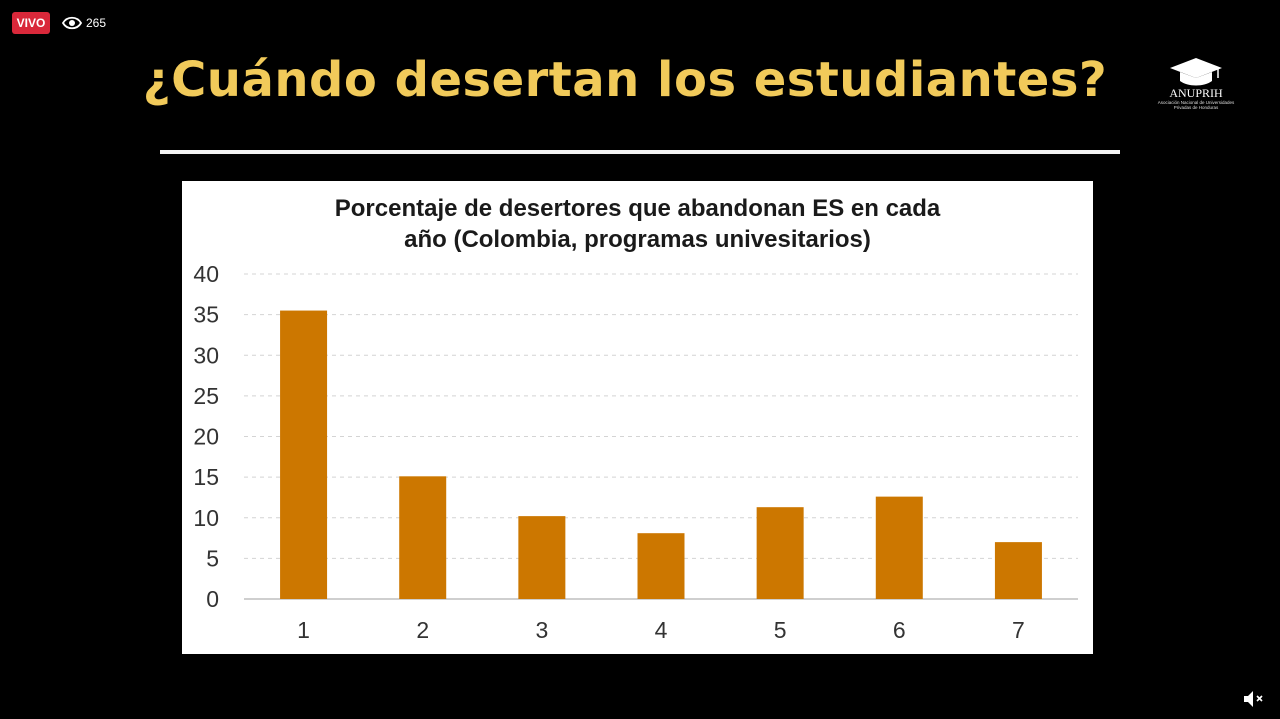 Image resolution: width=1280 pixels, height=719 pixels. I want to click on chart-title-line-2: año (Colombia, programas univesitarios), so click(637, 239).